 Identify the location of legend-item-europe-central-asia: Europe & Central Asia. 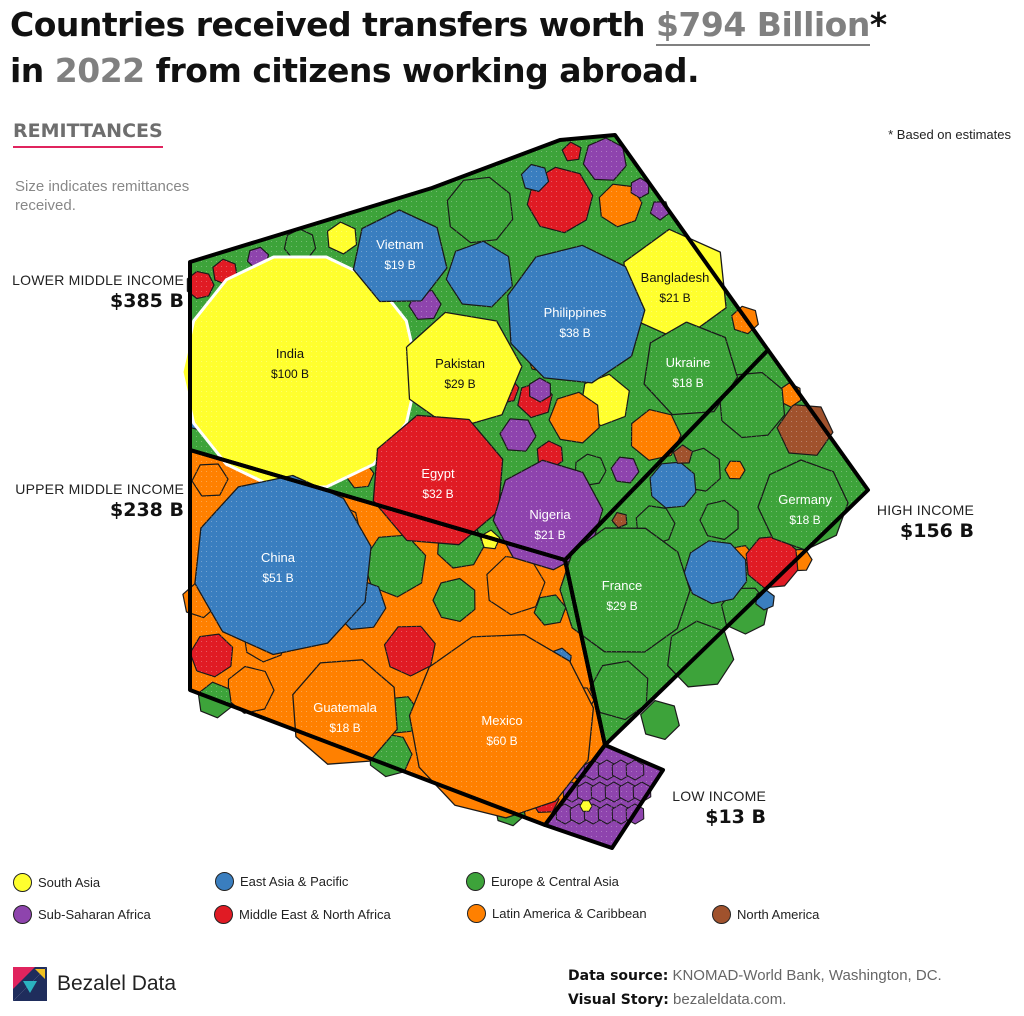
(542, 881).